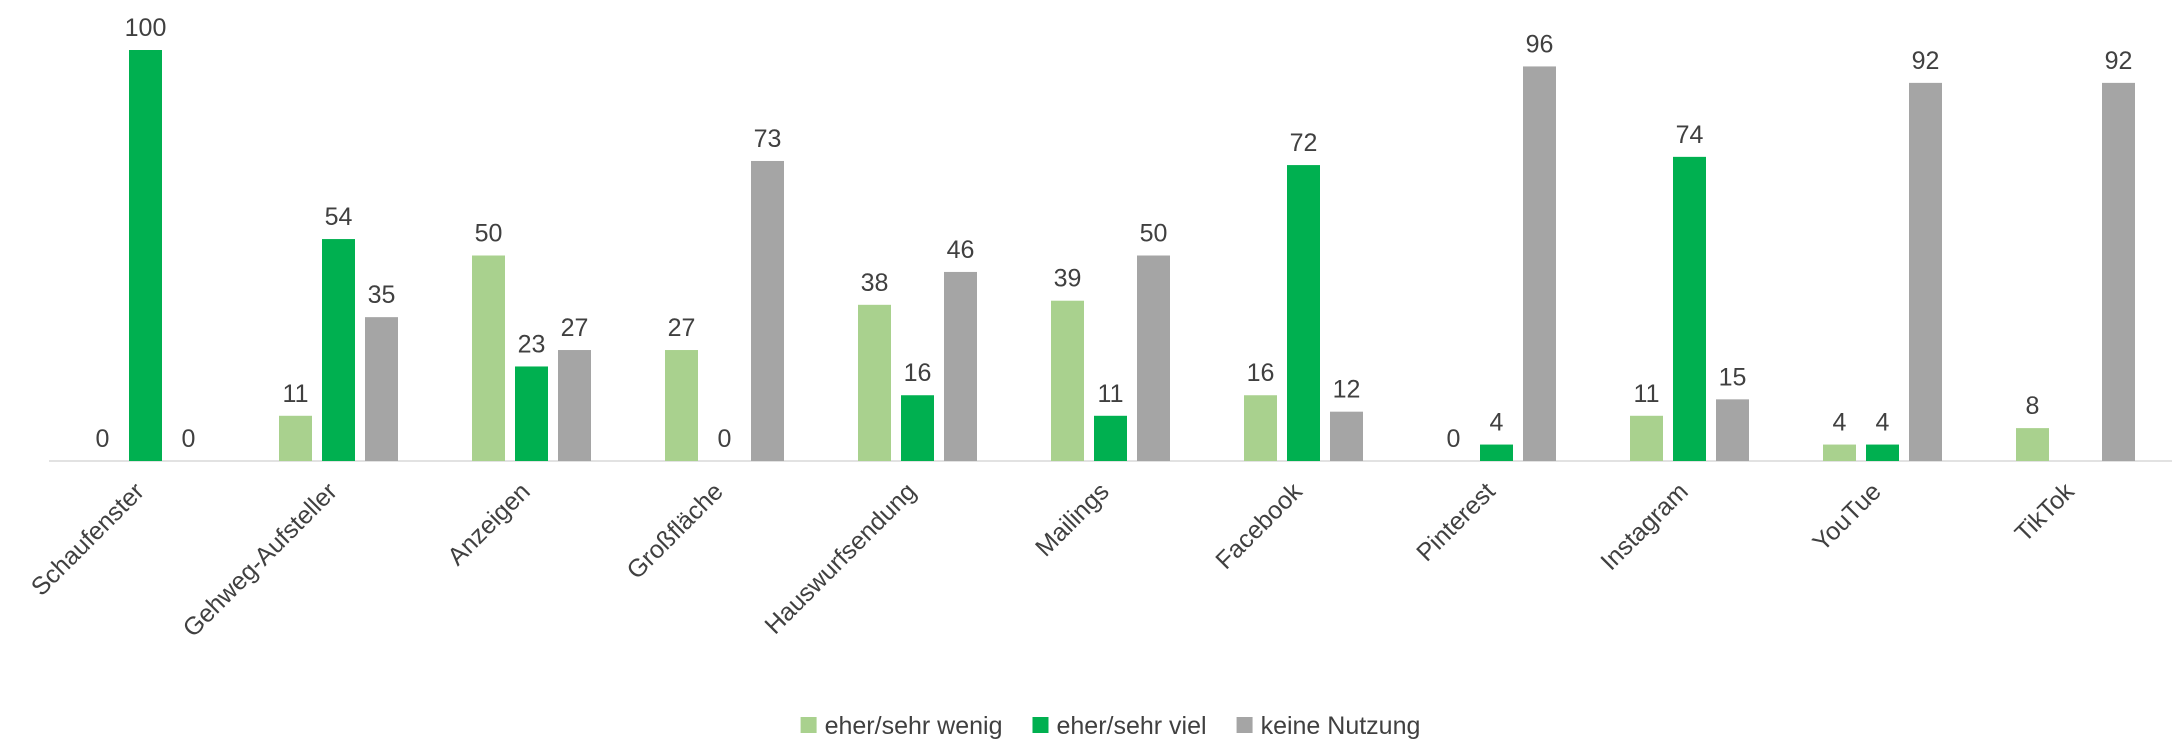  What do you see at coordinates (88, 539) in the screenshot?
I see `x-tick-label: Schaufenster` at bounding box center [88, 539].